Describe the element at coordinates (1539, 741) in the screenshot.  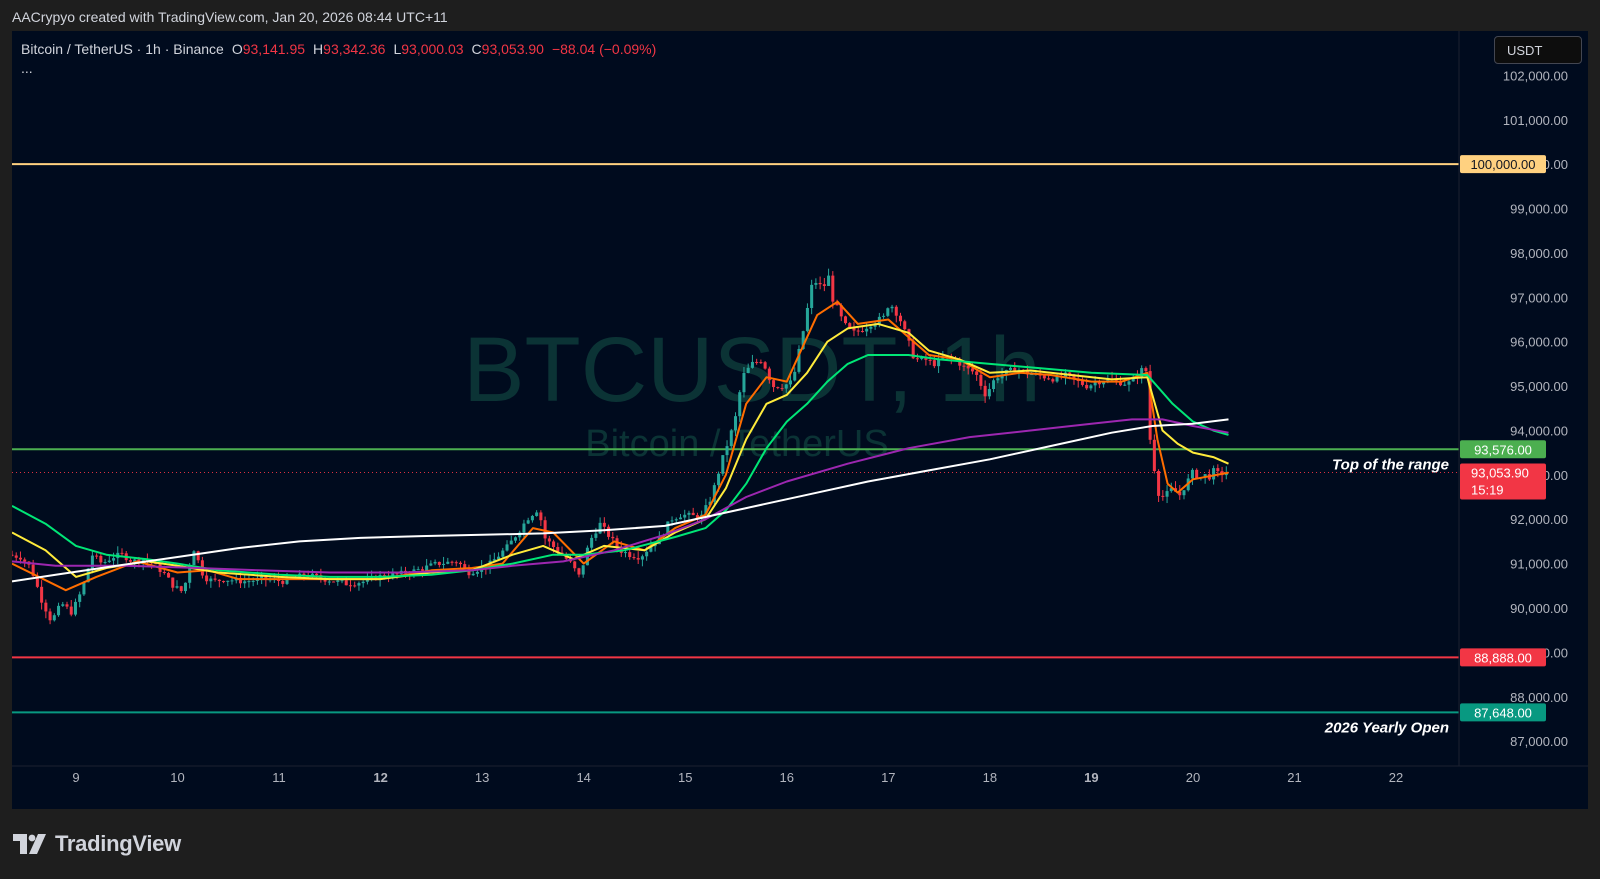
I see `price-tick-label: 87,000.00` at that location.